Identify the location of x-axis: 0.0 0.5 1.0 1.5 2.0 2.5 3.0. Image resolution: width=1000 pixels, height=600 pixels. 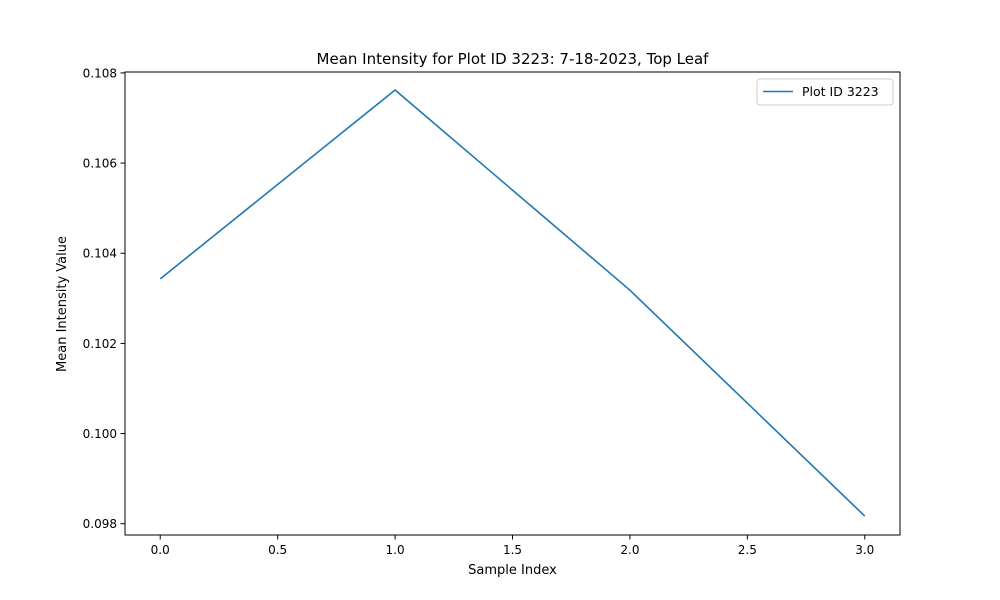
(512, 546).